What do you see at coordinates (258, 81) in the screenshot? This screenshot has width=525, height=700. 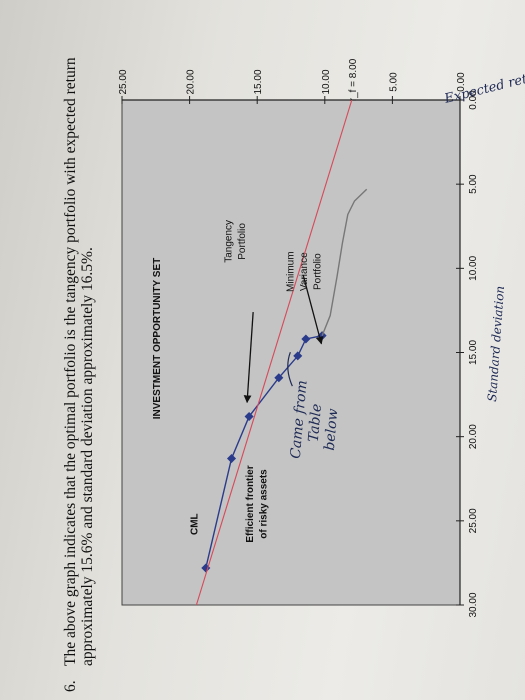 I see `y-tick-label: 15.00` at bounding box center [258, 81].